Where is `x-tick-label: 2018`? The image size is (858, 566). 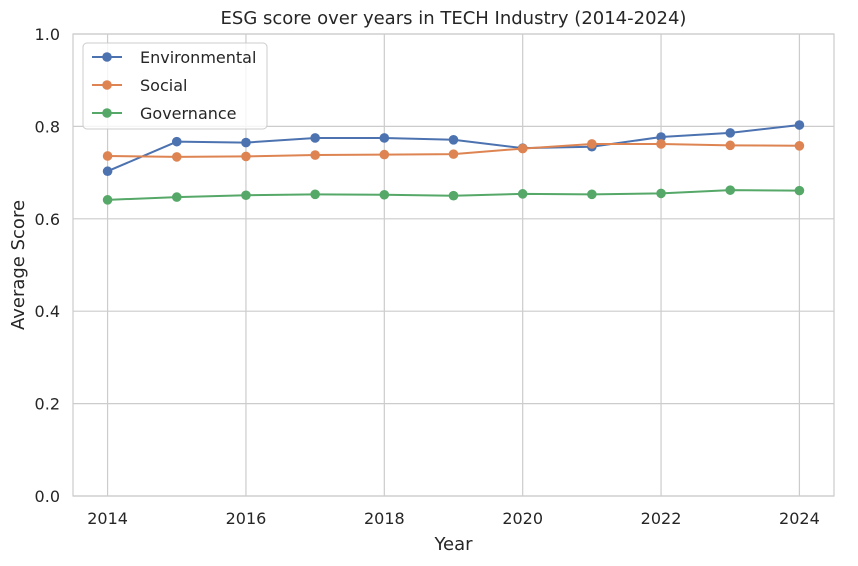
x-tick-label: 2018 is located at coordinates (384, 518).